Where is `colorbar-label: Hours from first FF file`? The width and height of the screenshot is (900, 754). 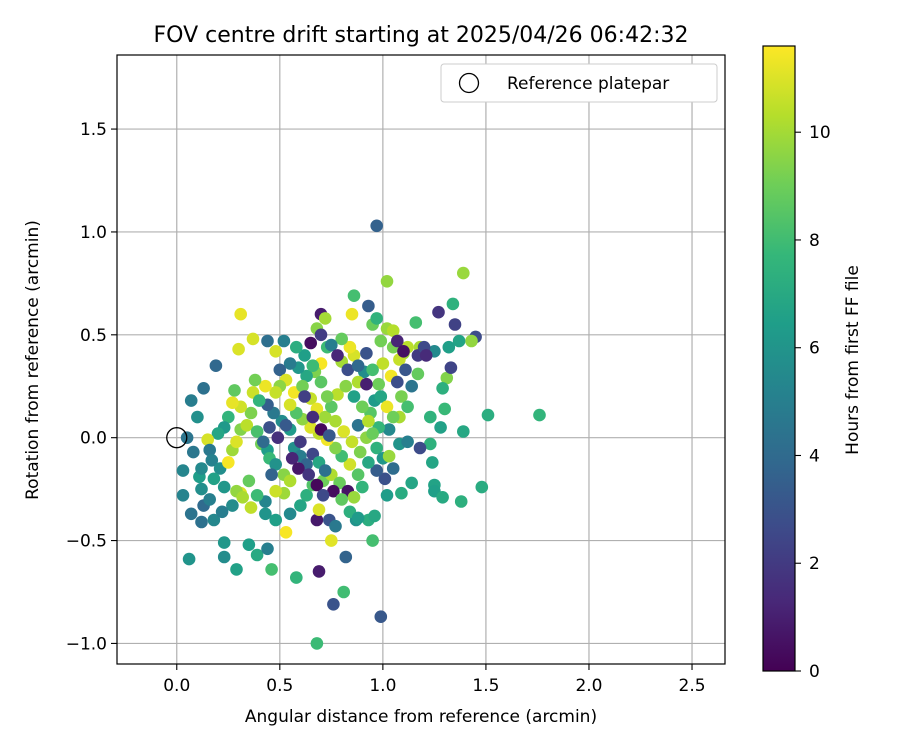
colorbar-label: Hours from first FF file is located at coordinates (853, 360).